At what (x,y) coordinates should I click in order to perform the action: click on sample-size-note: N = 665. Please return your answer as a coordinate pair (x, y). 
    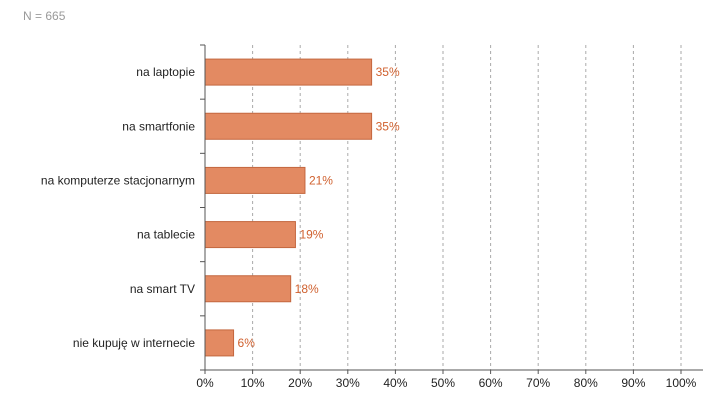
    Looking at the image, I should click on (44, 16).